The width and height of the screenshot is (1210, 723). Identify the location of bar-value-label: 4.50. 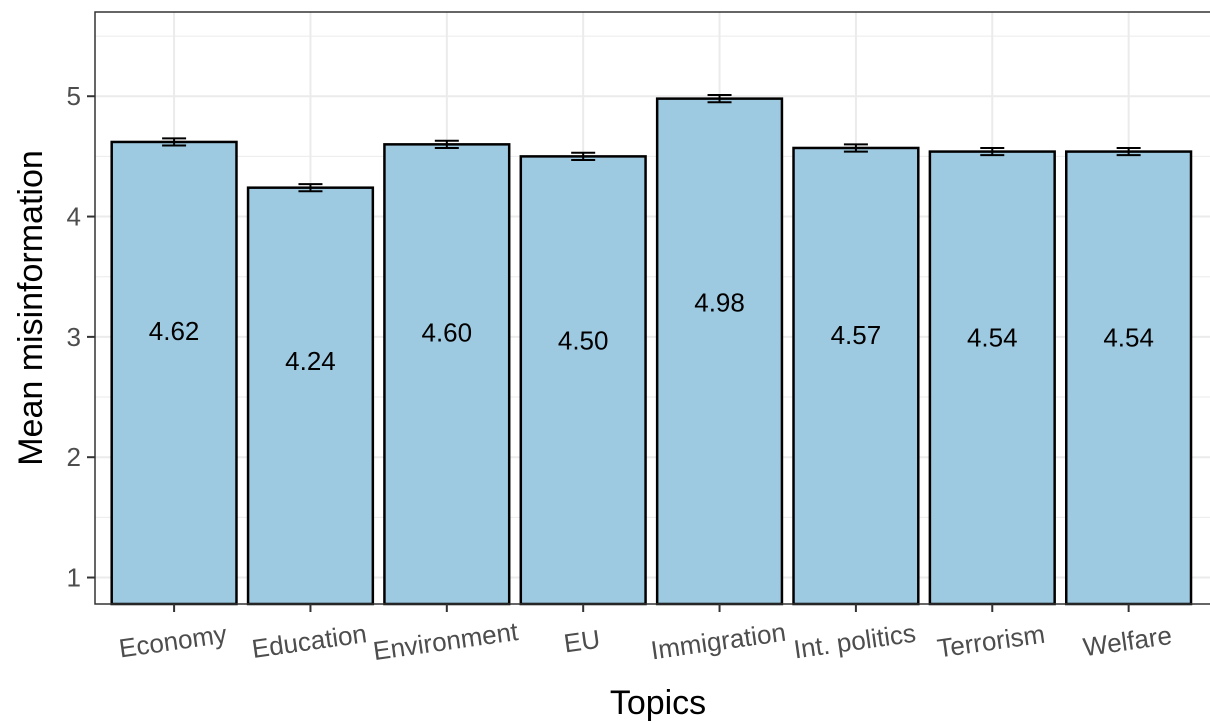
(583, 340).